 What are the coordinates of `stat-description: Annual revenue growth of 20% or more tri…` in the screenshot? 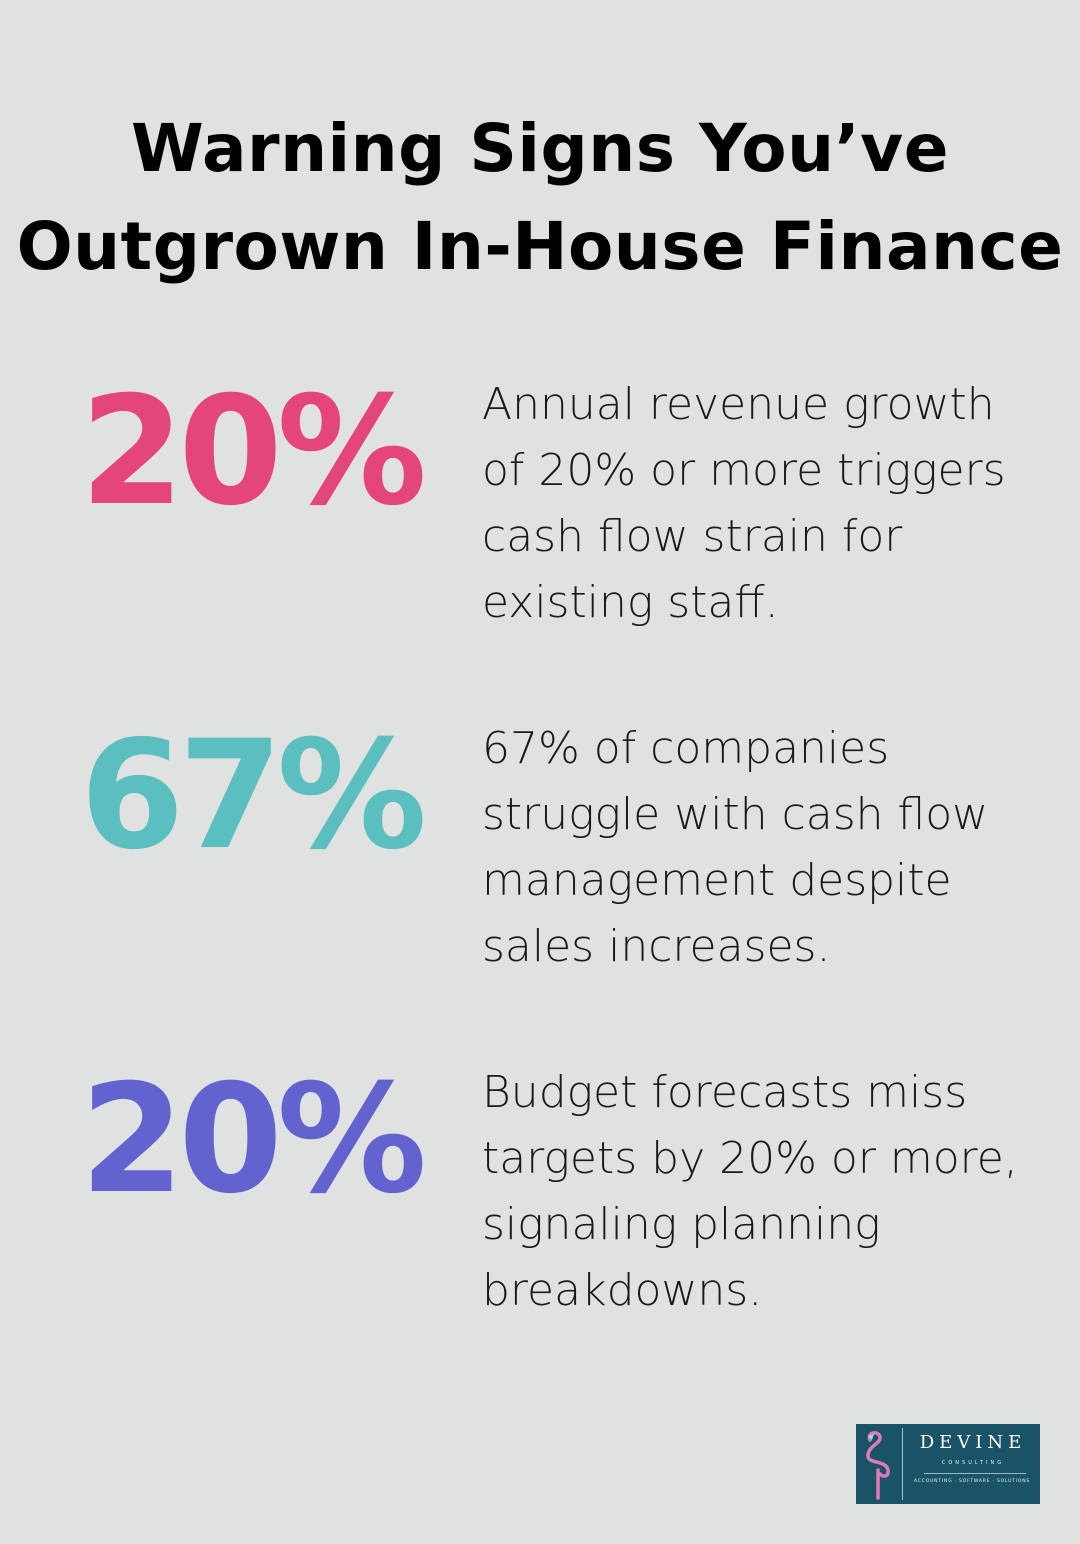 It's located at (744, 503).